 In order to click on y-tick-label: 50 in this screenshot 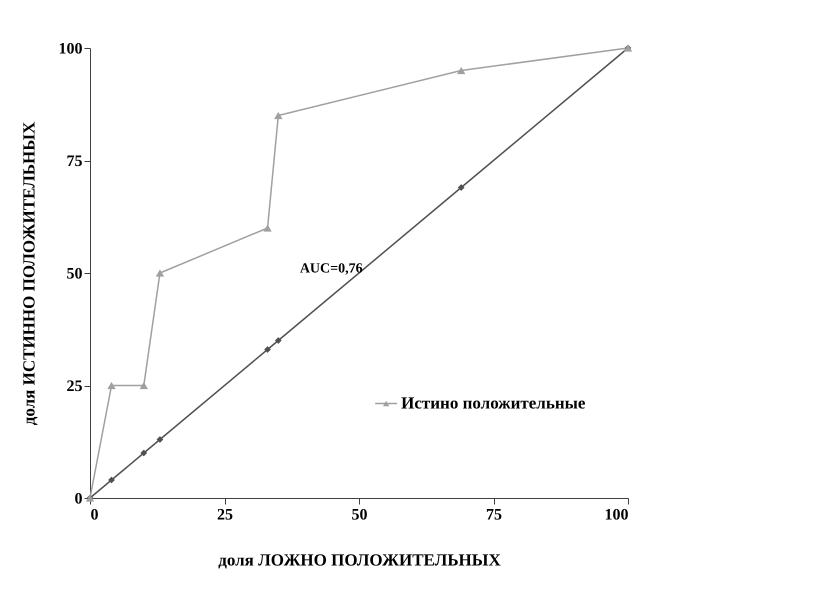, I will do `click(74, 274)`.